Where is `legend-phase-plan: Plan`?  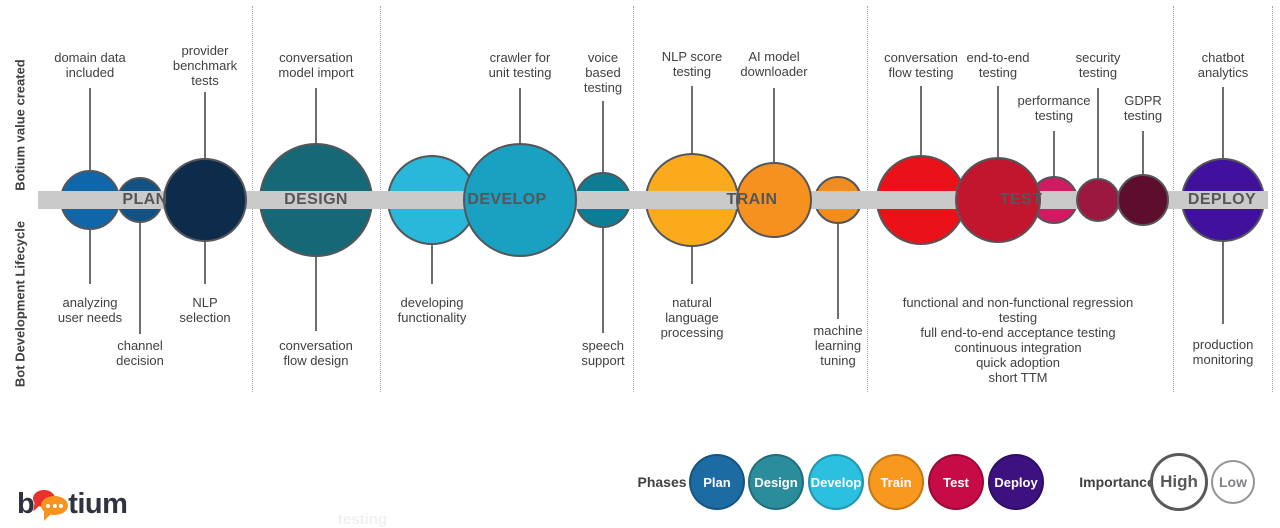 legend-phase-plan: Plan is located at coordinates (717, 482).